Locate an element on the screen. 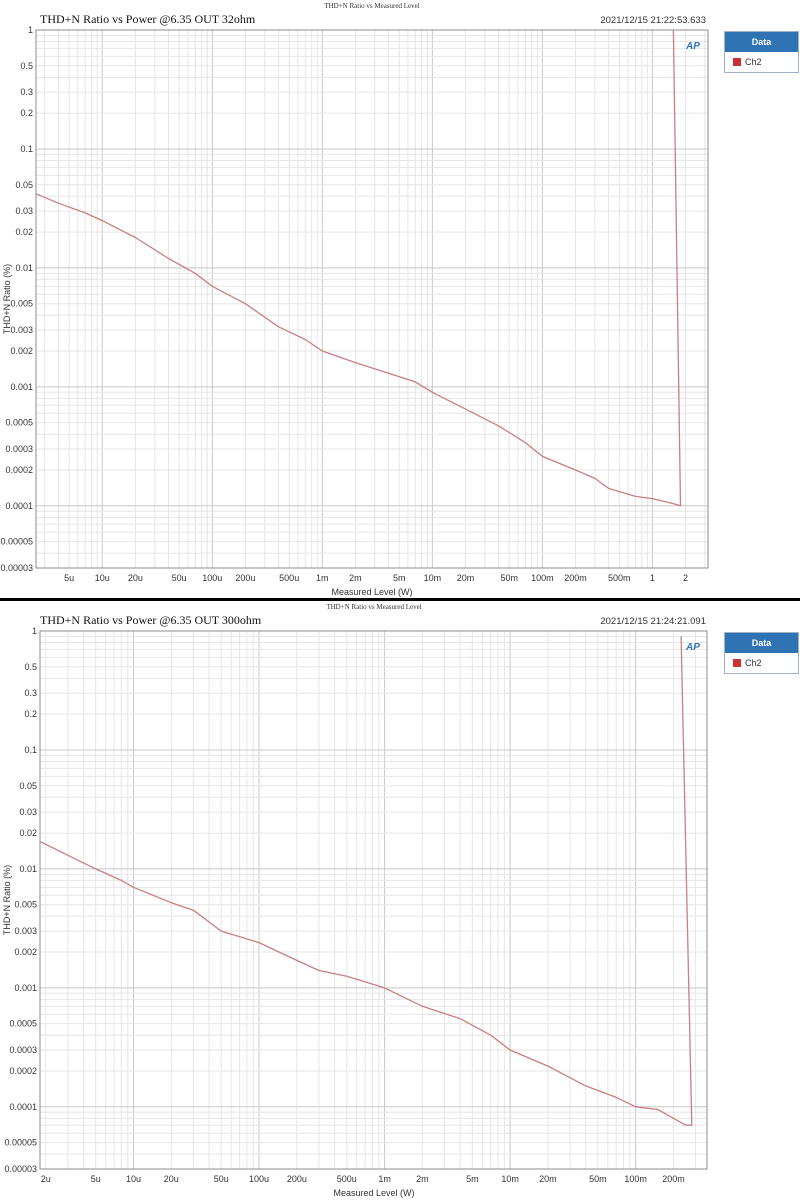  x-tick-label: 5m is located at coordinates (399, 578).